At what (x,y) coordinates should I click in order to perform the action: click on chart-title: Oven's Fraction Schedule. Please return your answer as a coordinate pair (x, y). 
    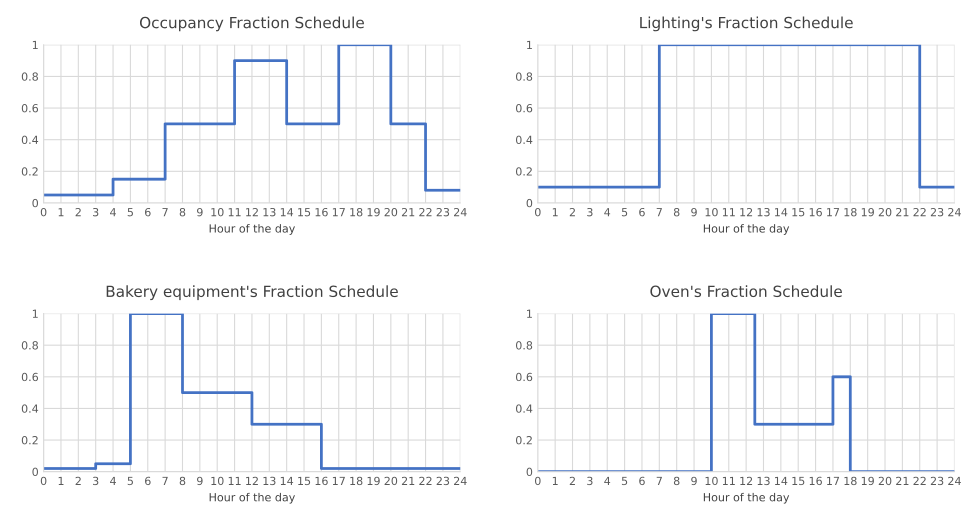
    Looking at the image, I should click on (746, 291).